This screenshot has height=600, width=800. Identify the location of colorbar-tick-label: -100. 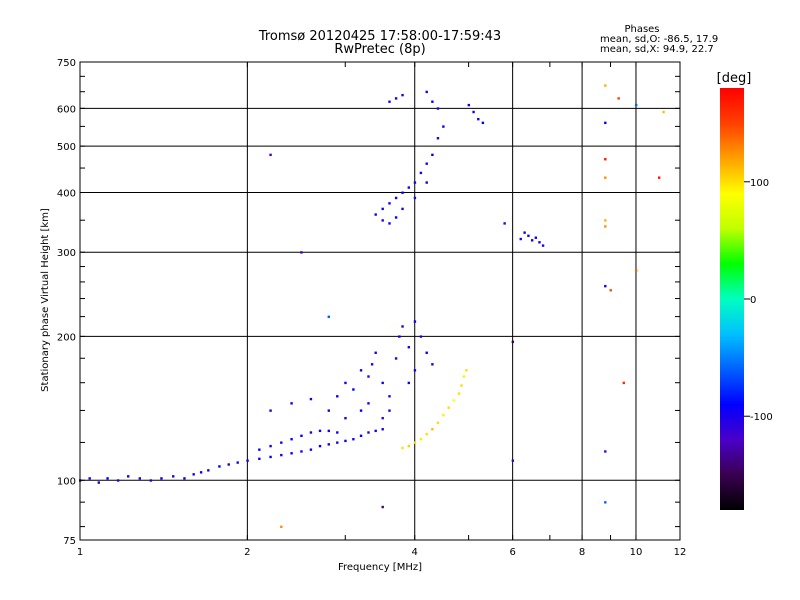
(761, 417).